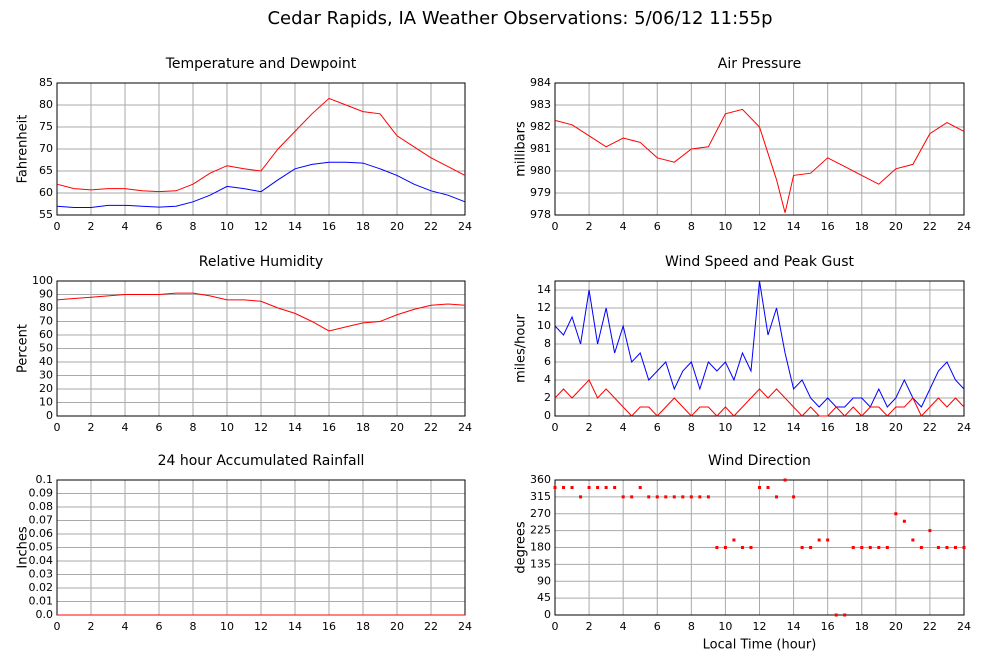  What do you see at coordinates (46, 388) in the screenshot?
I see `y-tick-label: 20` at bounding box center [46, 388].